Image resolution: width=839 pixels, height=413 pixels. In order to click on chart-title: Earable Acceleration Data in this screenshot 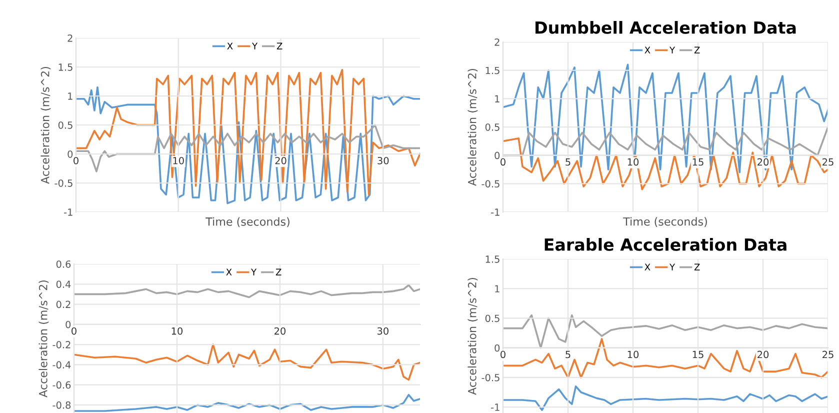, I will do `click(665, 244)`.